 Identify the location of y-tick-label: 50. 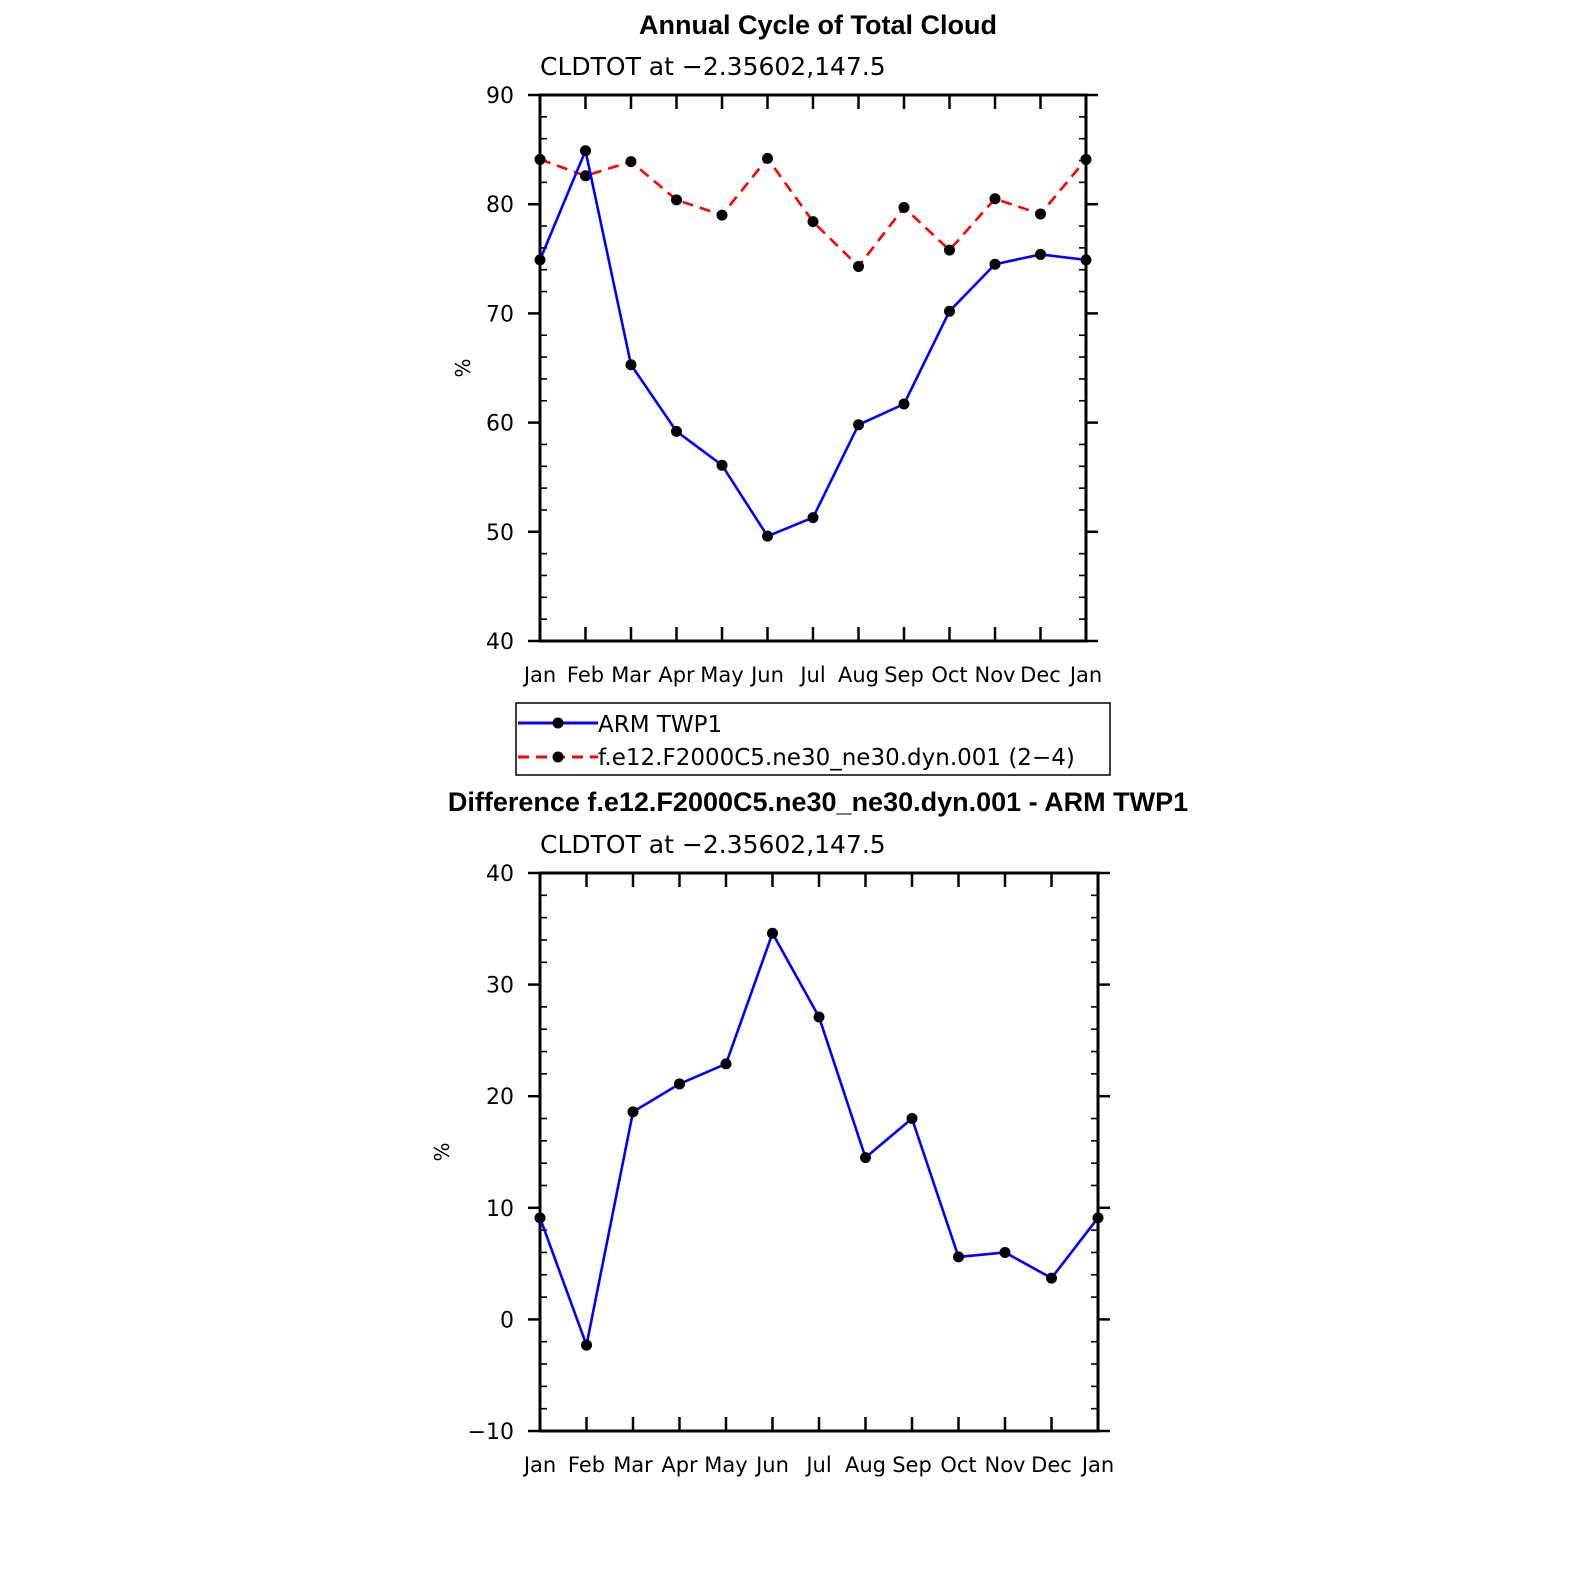
(500, 533).